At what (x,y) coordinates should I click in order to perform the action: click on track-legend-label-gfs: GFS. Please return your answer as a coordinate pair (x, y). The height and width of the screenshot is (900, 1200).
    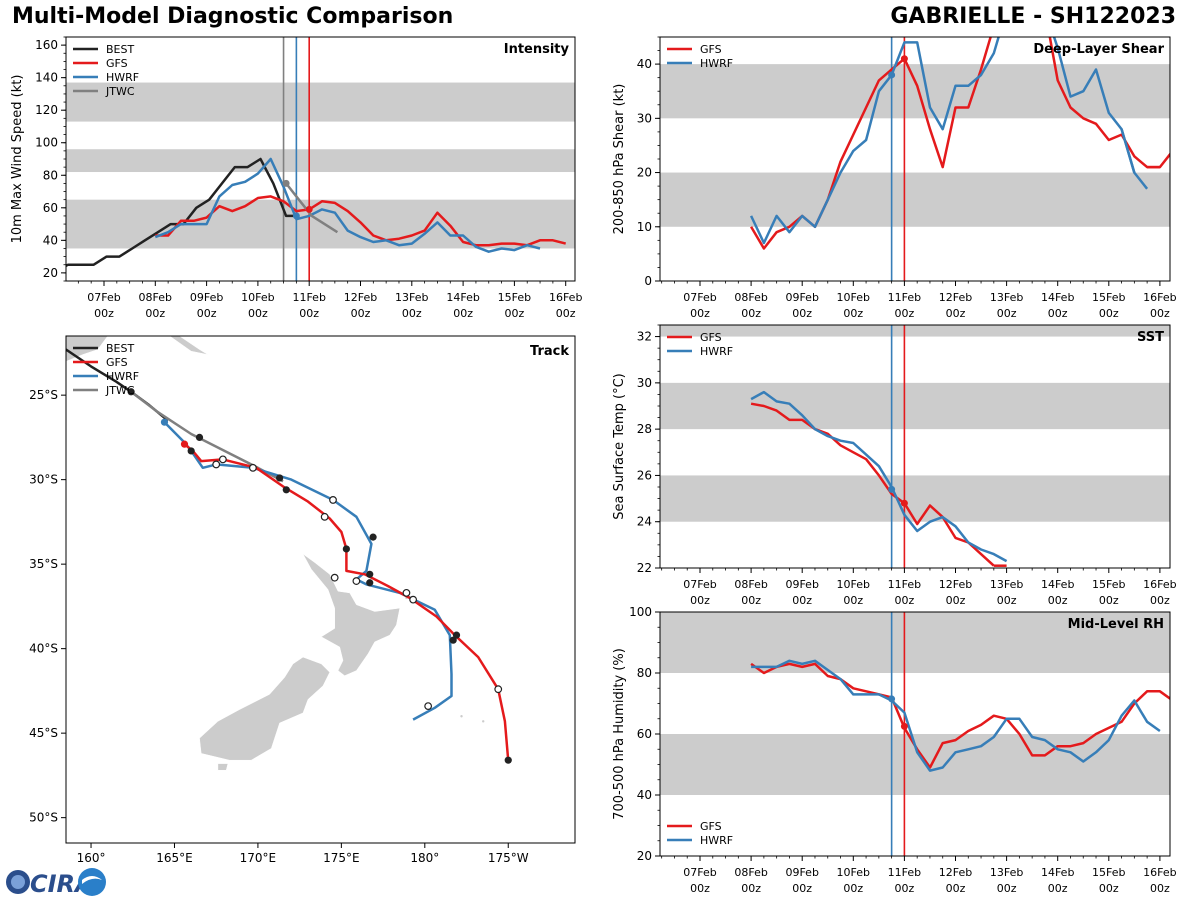
    Looking at the image, I should click on (117, 362).